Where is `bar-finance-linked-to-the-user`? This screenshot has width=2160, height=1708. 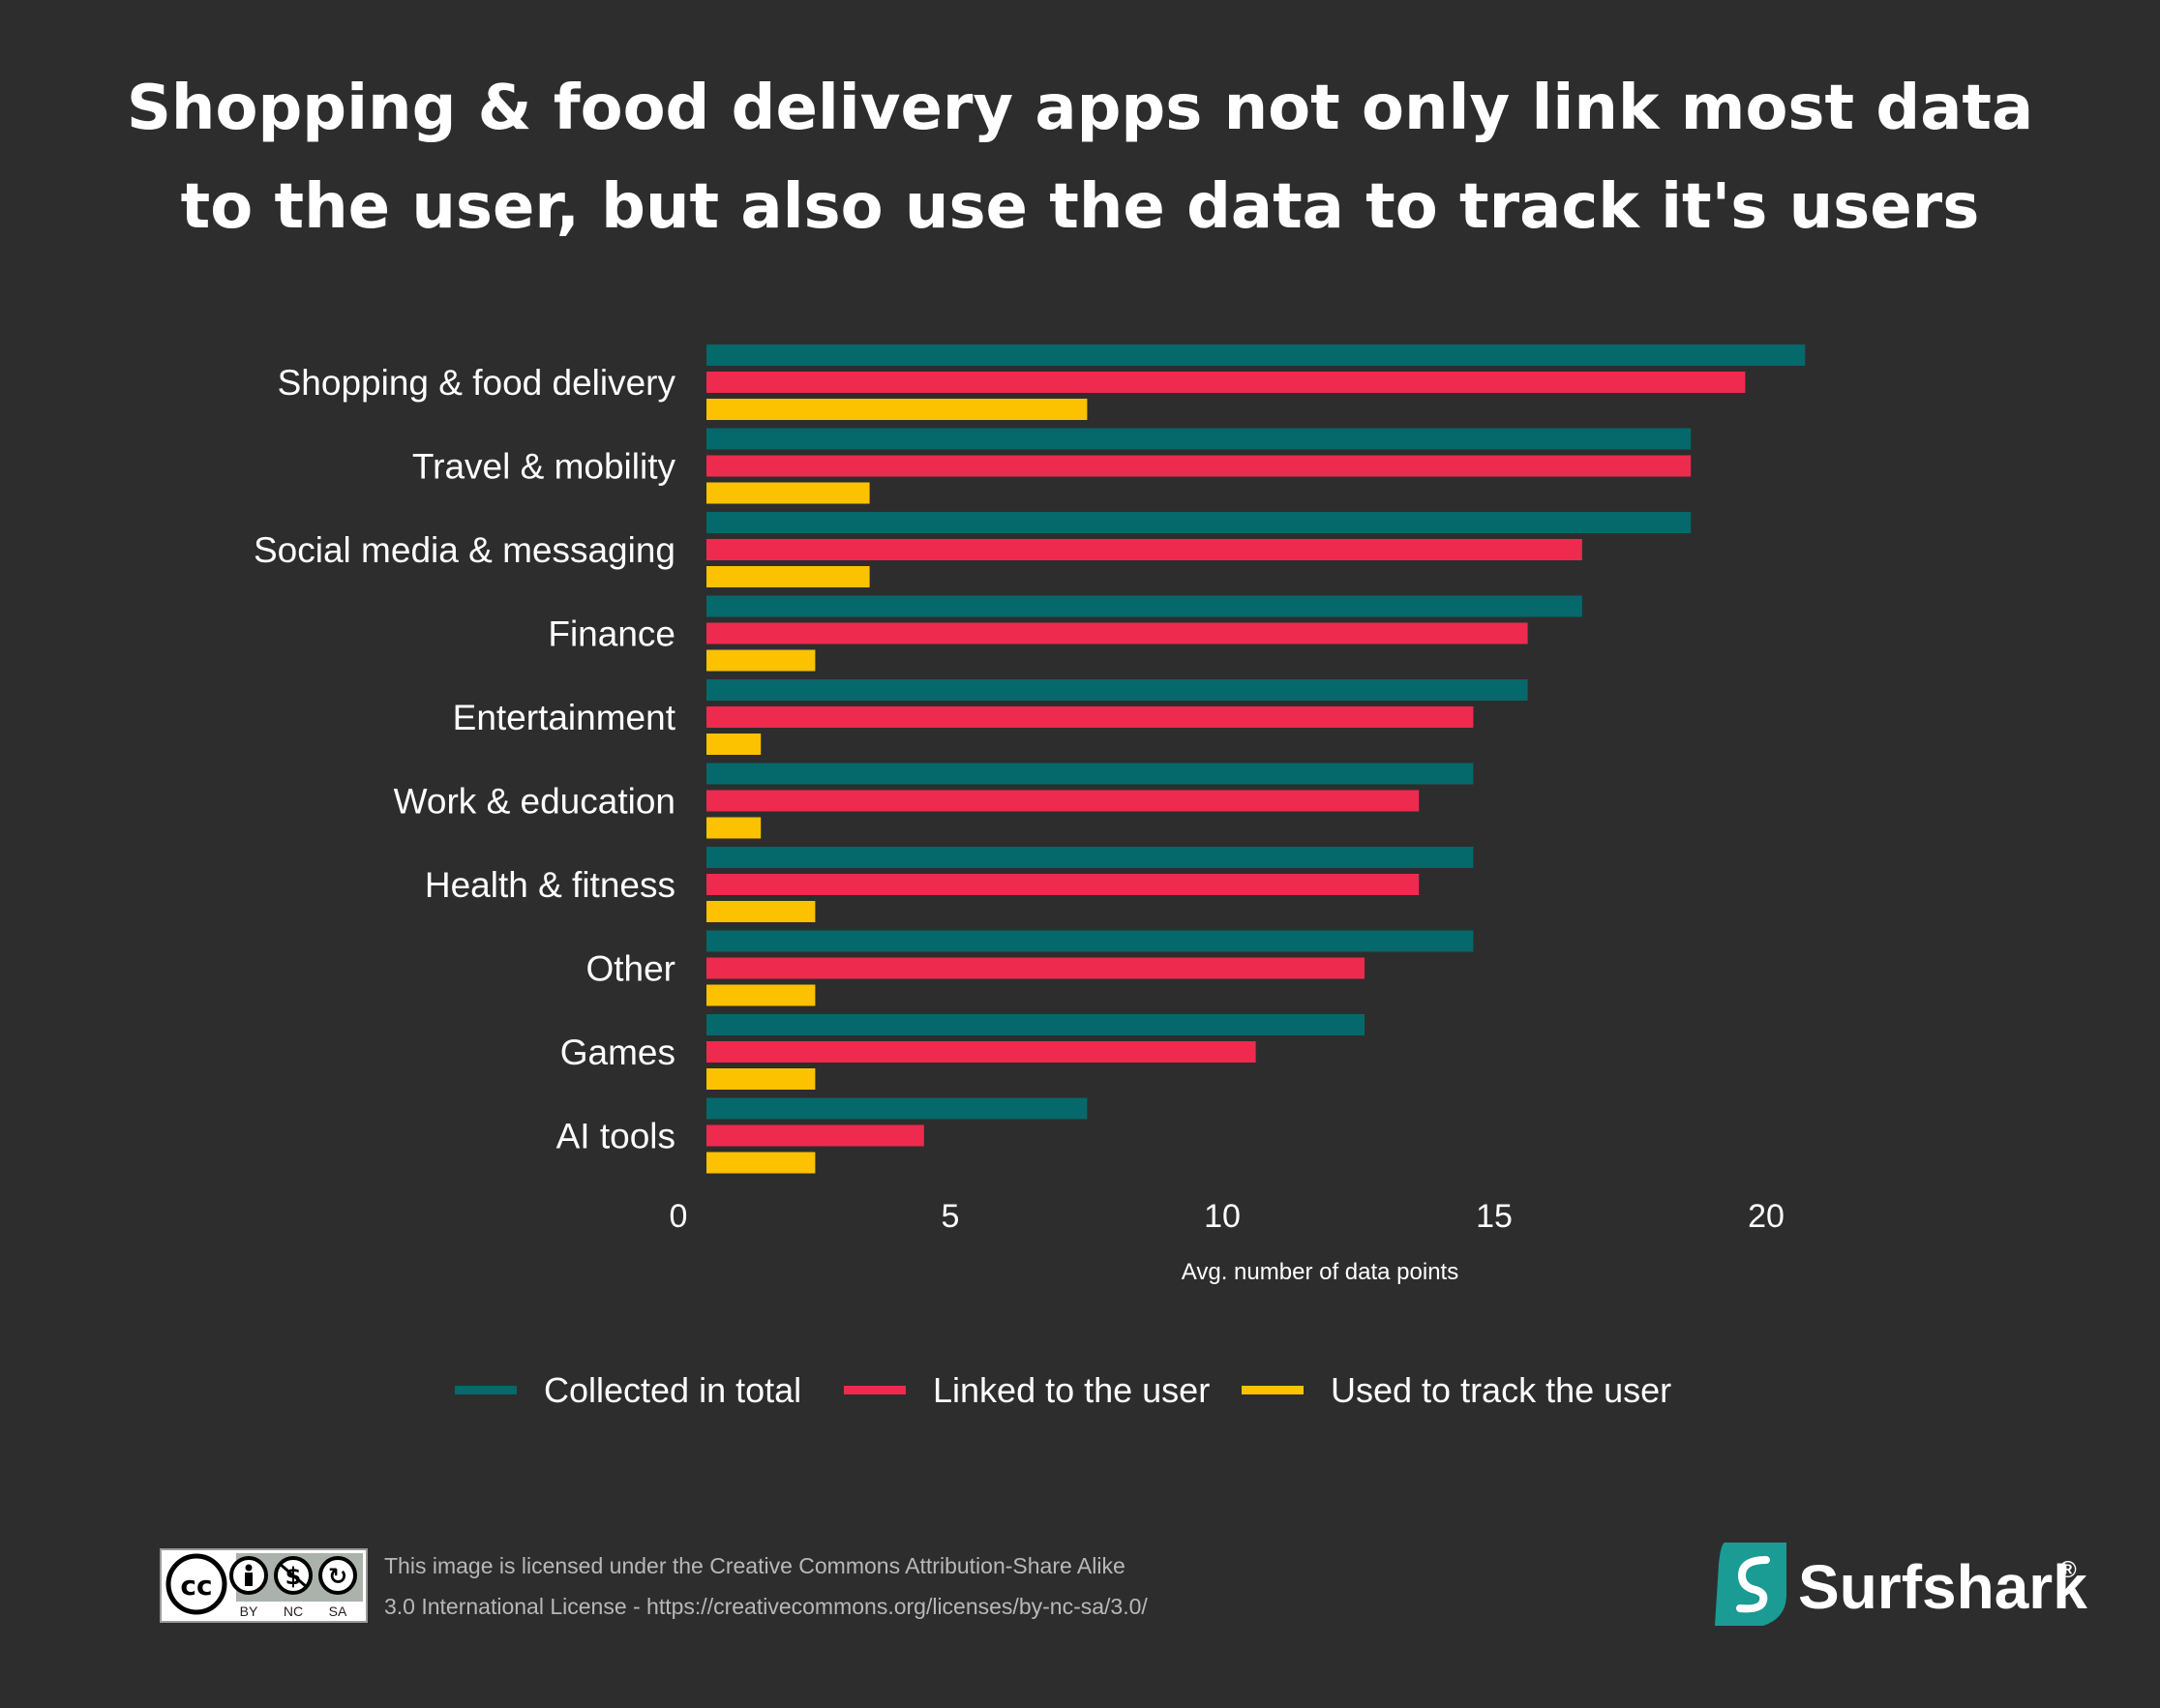
bar-finance-linked-to-the-user is located at coordinates (1117, 633).